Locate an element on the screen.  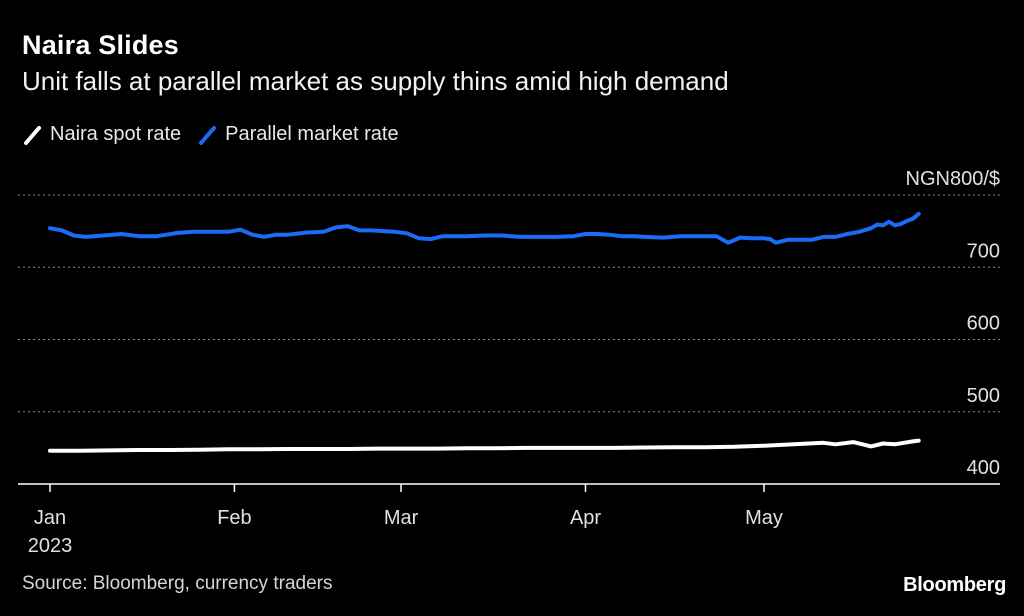
y-tick-label: 500 is located at coordinates (983, 396).